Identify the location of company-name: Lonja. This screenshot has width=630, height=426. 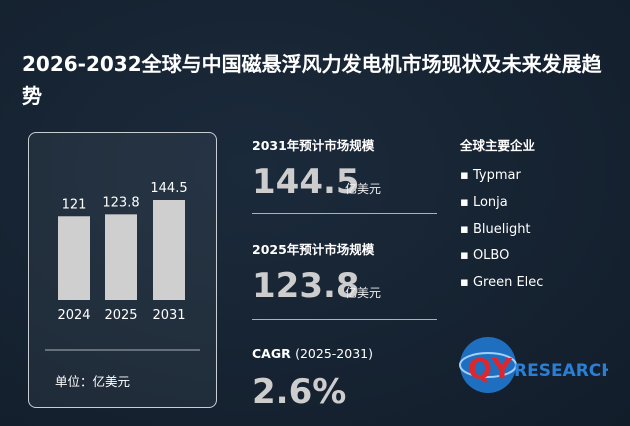
(490, 202).